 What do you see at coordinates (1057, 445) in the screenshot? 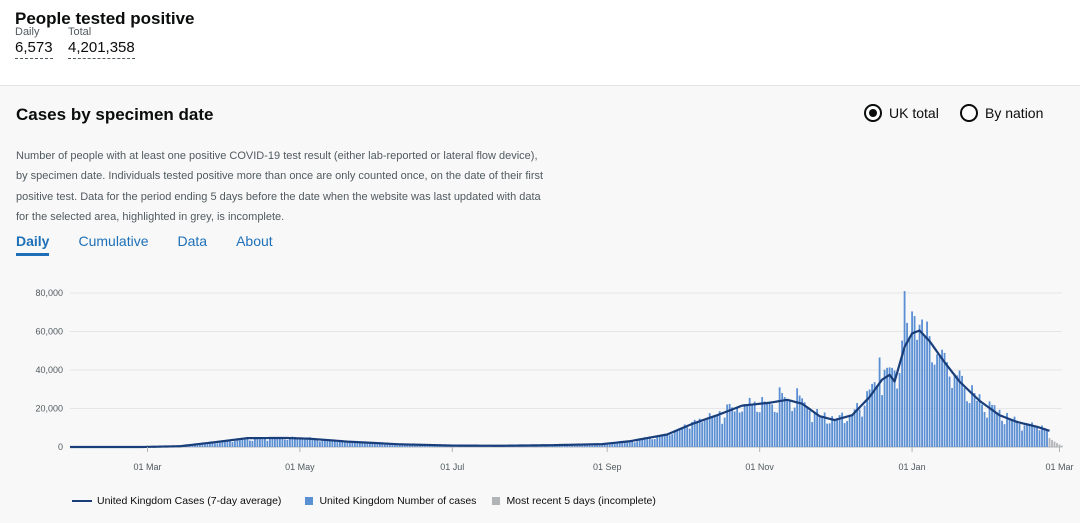
I see `incomplete-bar` at bounding box center [1057, 445].